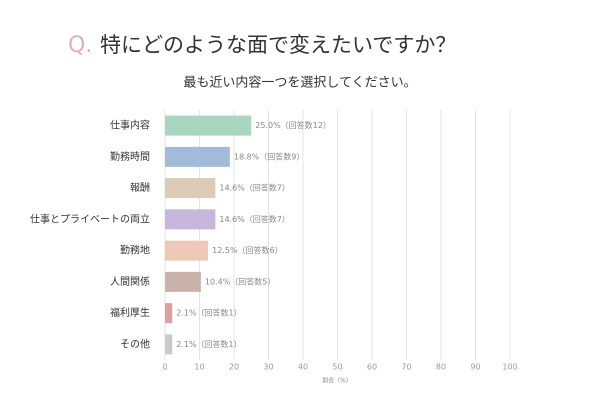  Describe the element at coordinates (199, 367) in the screenshot. I see `x-tick-label: 10` at that location.